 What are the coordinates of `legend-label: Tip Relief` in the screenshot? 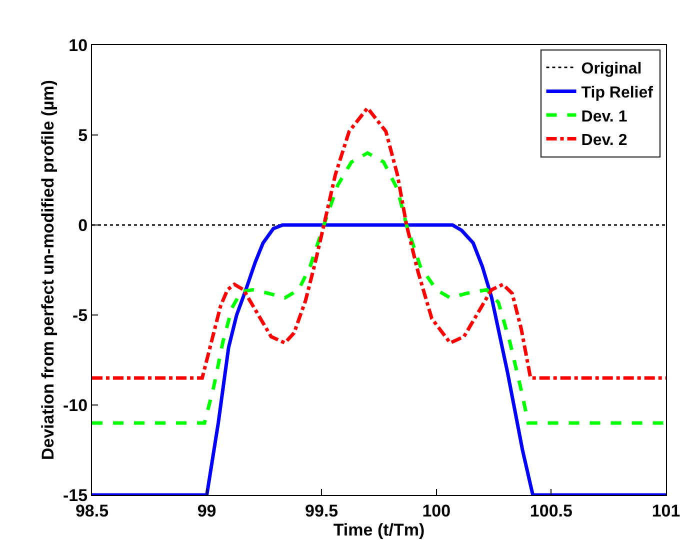 It's located at (617, 93).